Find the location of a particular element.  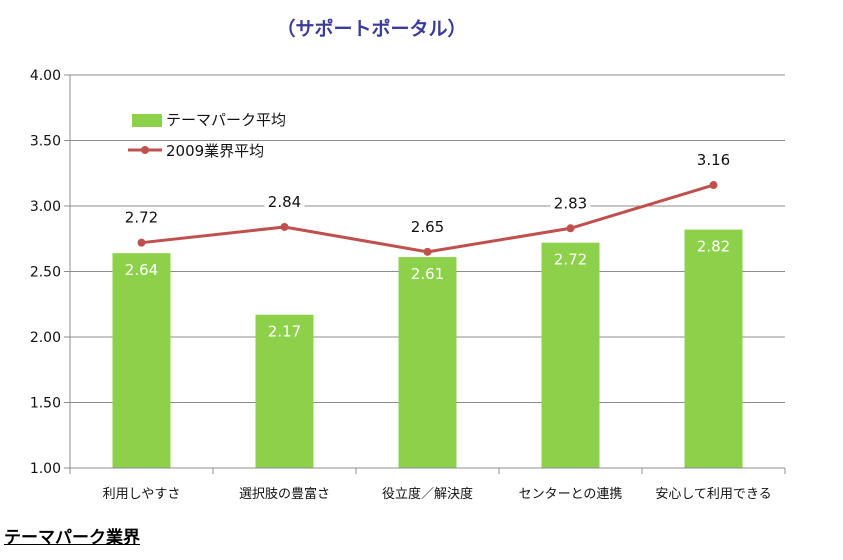

chart-title: （サポートポータル） is located at coordinates (421, 27).